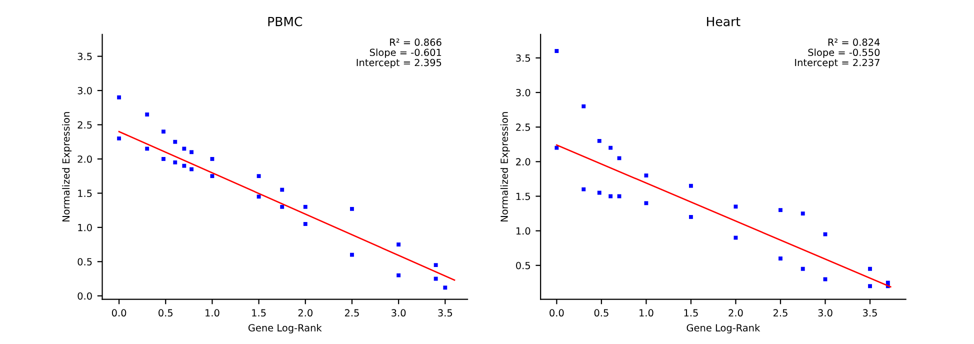 This screenshot has width=974, height=344. What do you see at coordinates (416, 42) in the screenshot?
I see `annotation: R² = 0.866` at bounding box center [416, 42].